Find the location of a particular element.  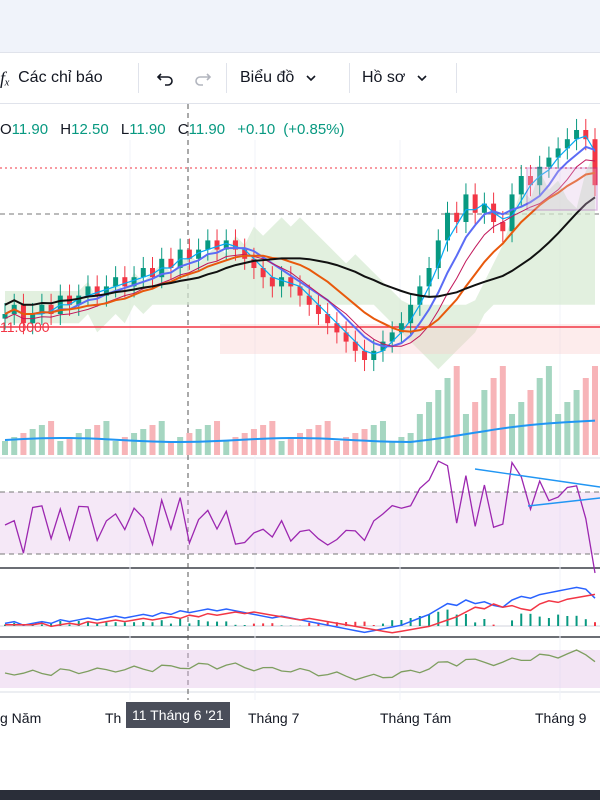

indicators-label: Các chỉ báo is located at coordinates (60, 77).